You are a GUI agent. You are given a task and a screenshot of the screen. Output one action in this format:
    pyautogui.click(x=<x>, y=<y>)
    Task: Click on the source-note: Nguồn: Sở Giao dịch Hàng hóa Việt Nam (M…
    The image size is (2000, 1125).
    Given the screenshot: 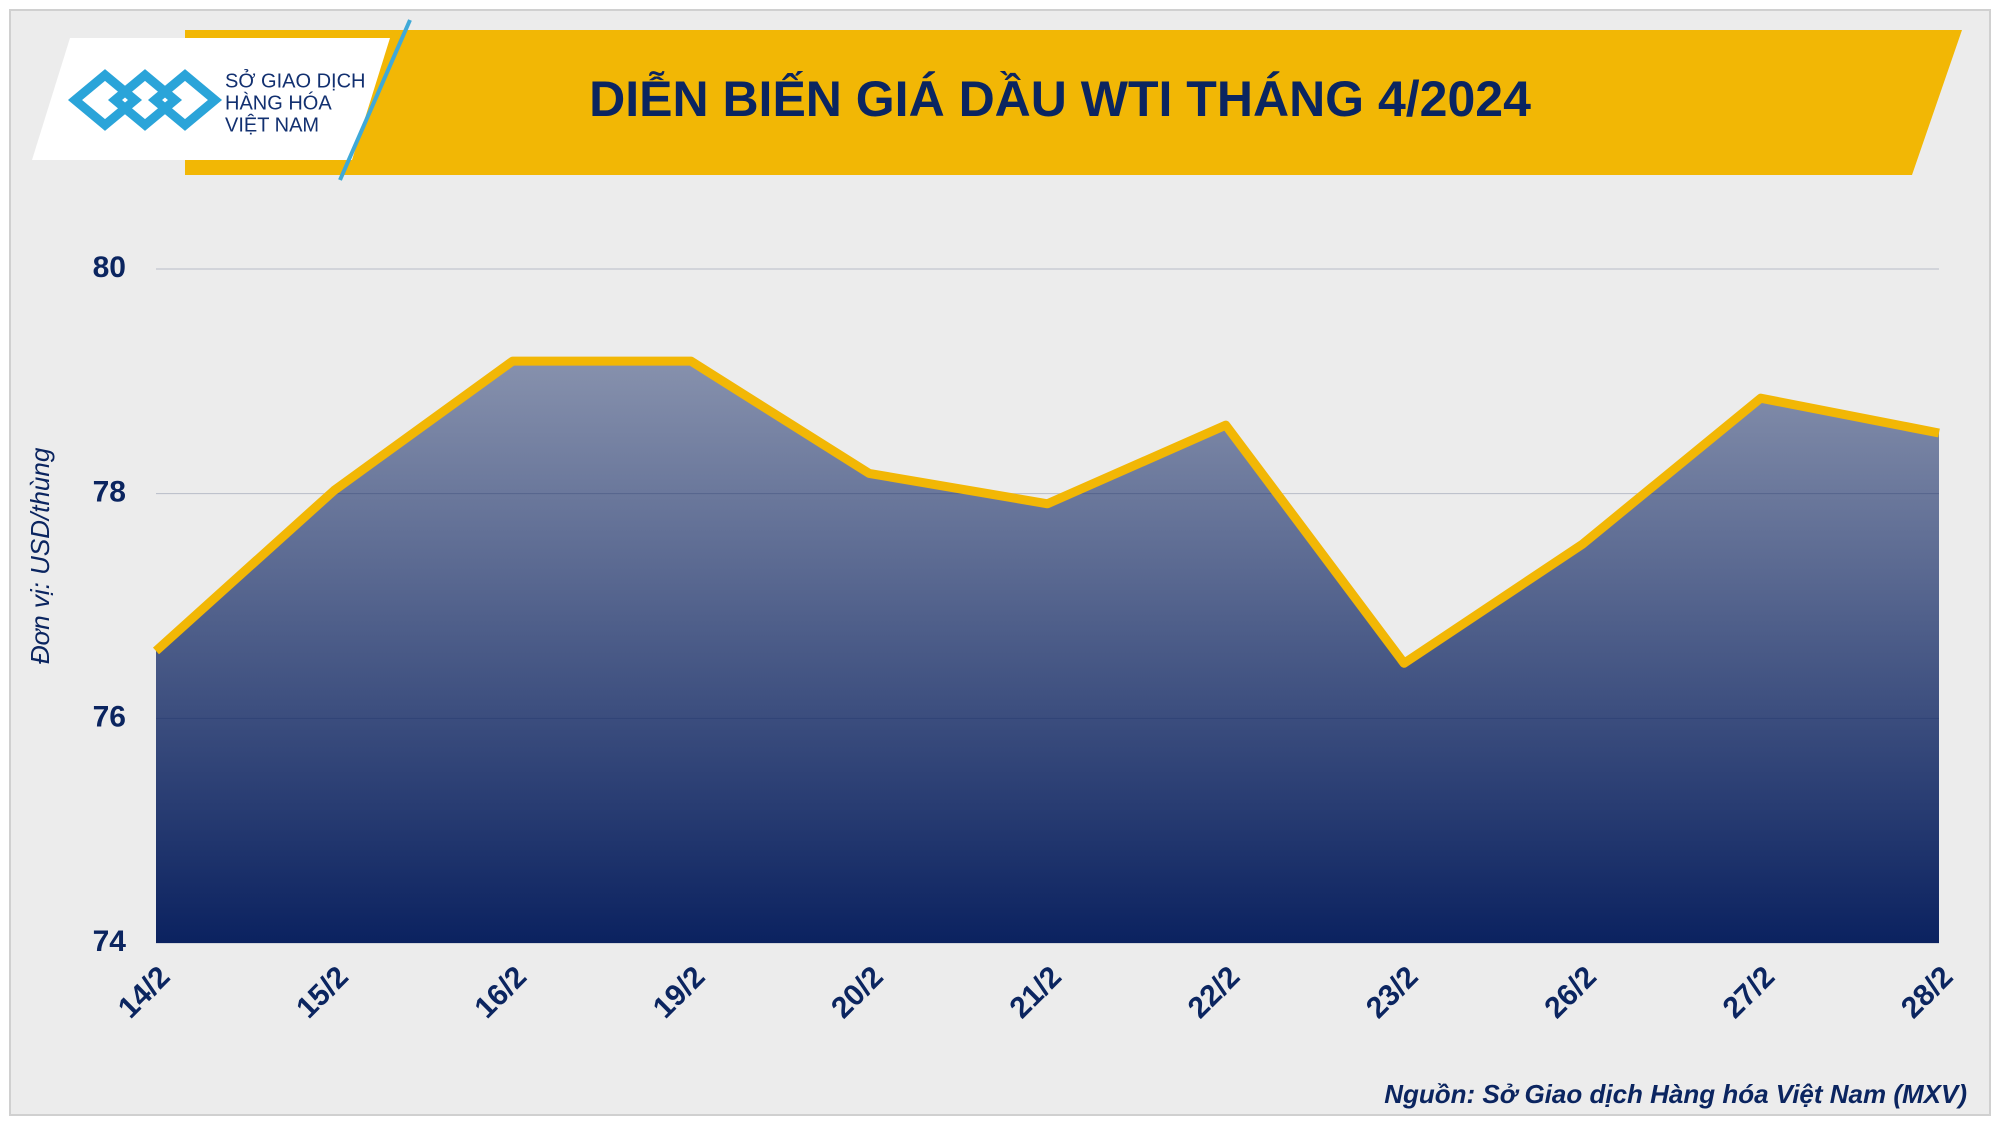 What is the action you would take?
    pyautogui.click(x=1675, y=1094)
    